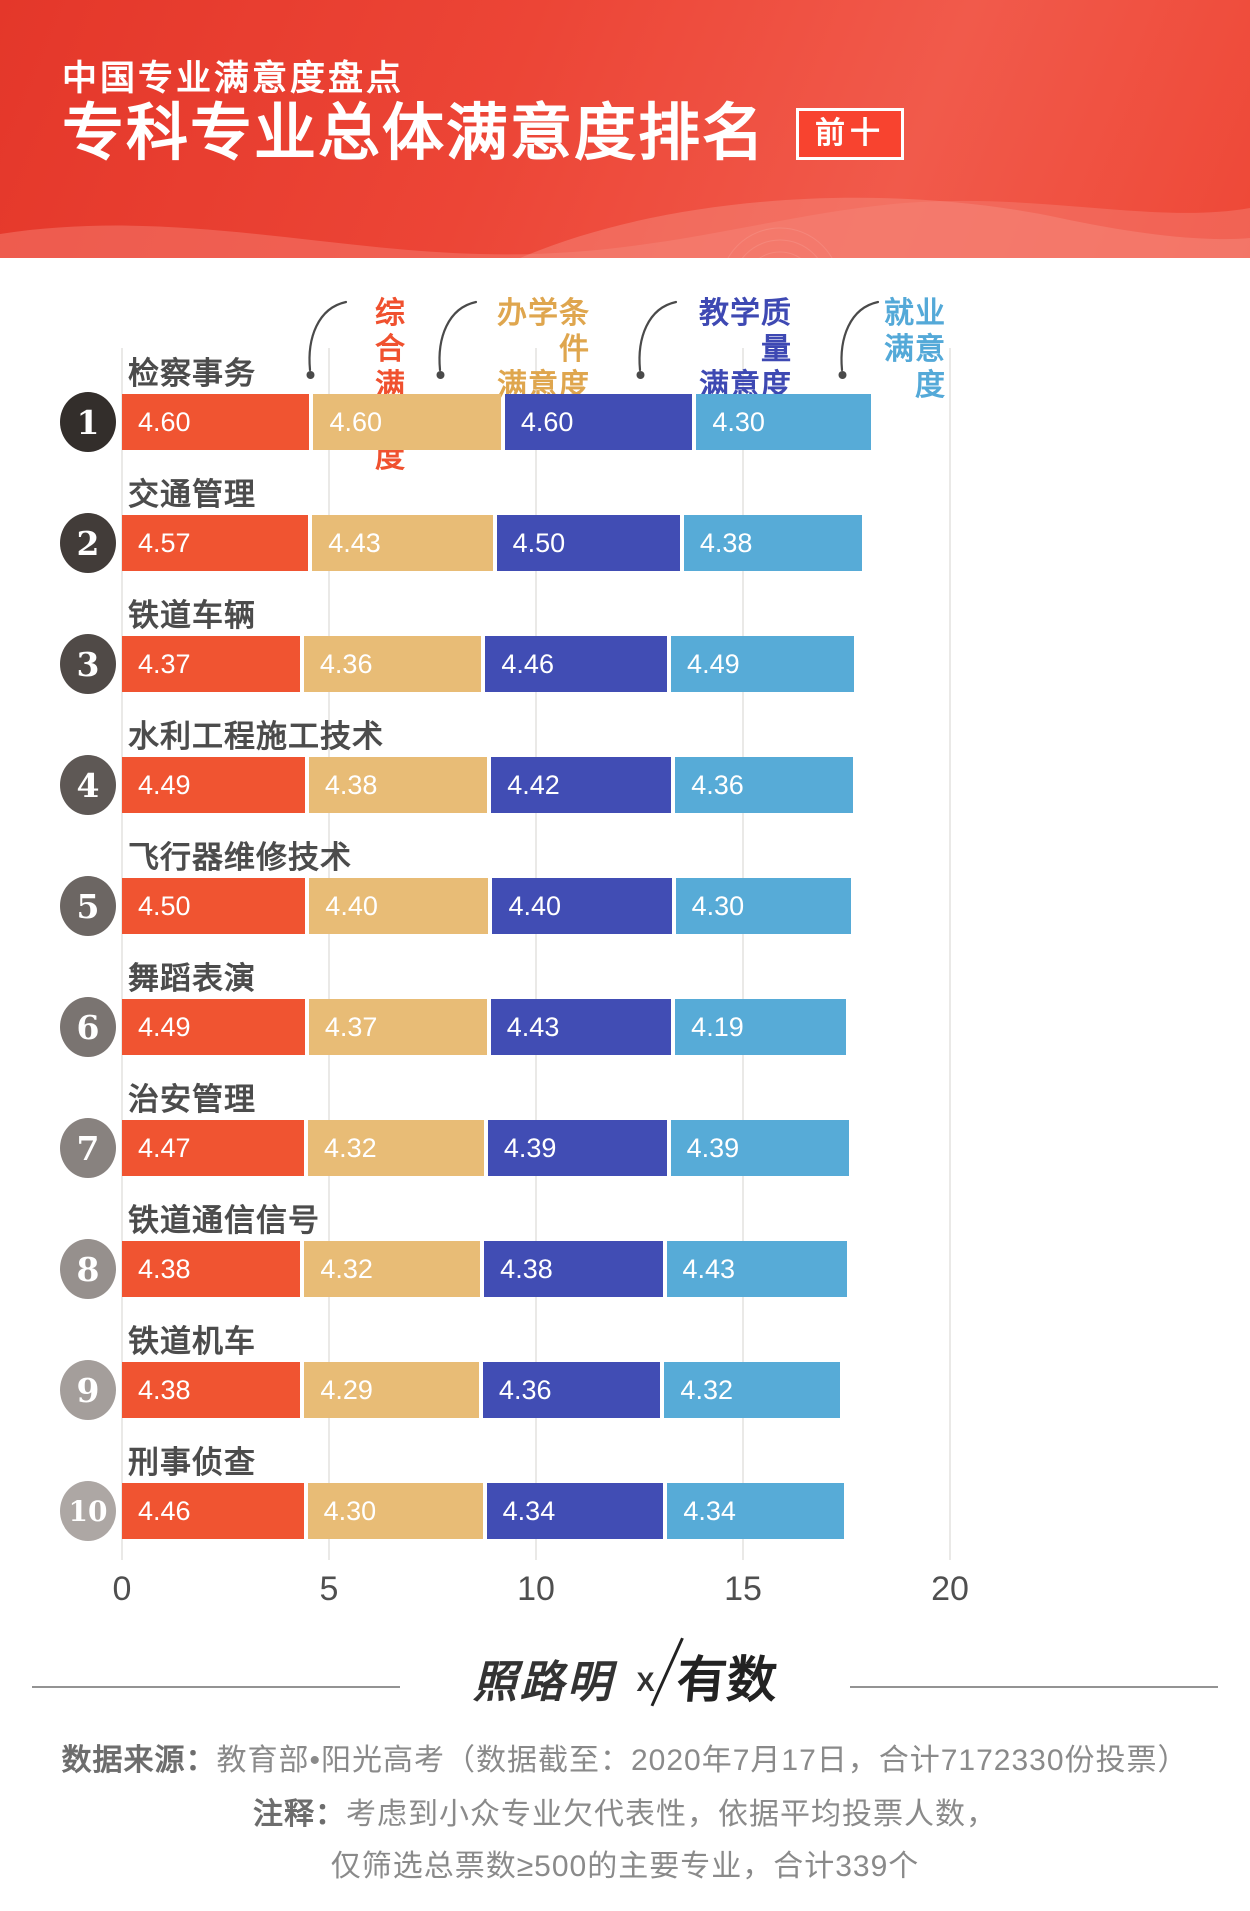 The image size is (1250, 1911). I want to click on category-label: 刑事侦查, so click(192, 1462).